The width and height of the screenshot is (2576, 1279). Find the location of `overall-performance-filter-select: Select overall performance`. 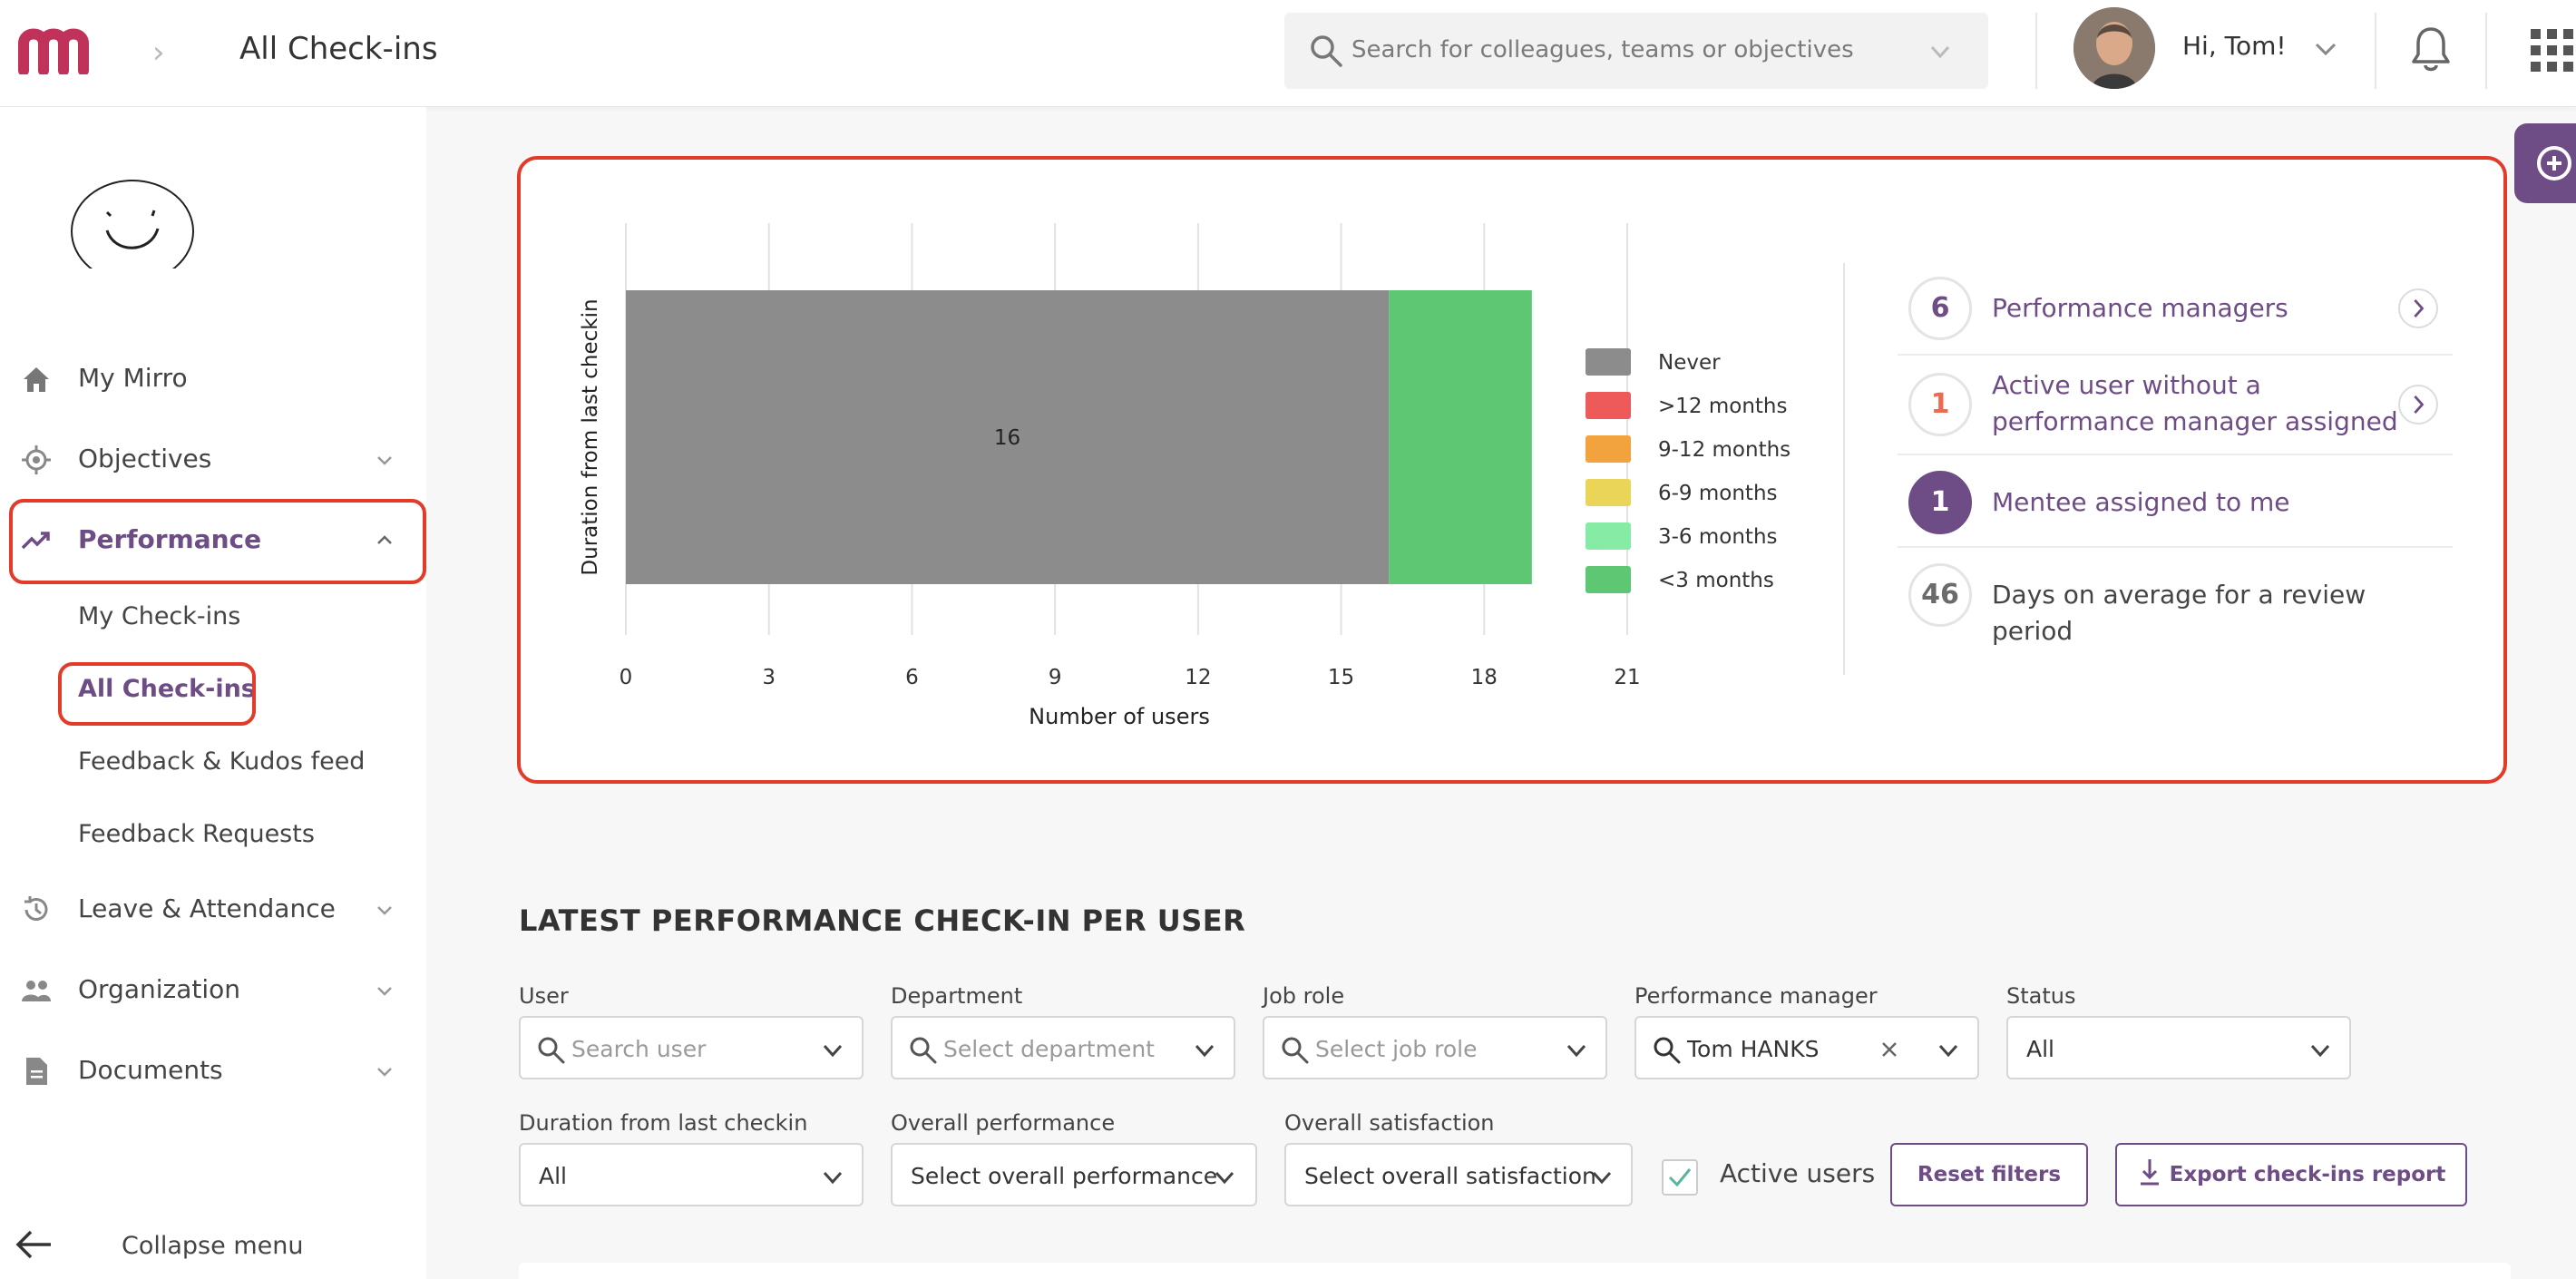

overall-performance-filter-select: Select overall performance is located at coordinates (1074, 1174).